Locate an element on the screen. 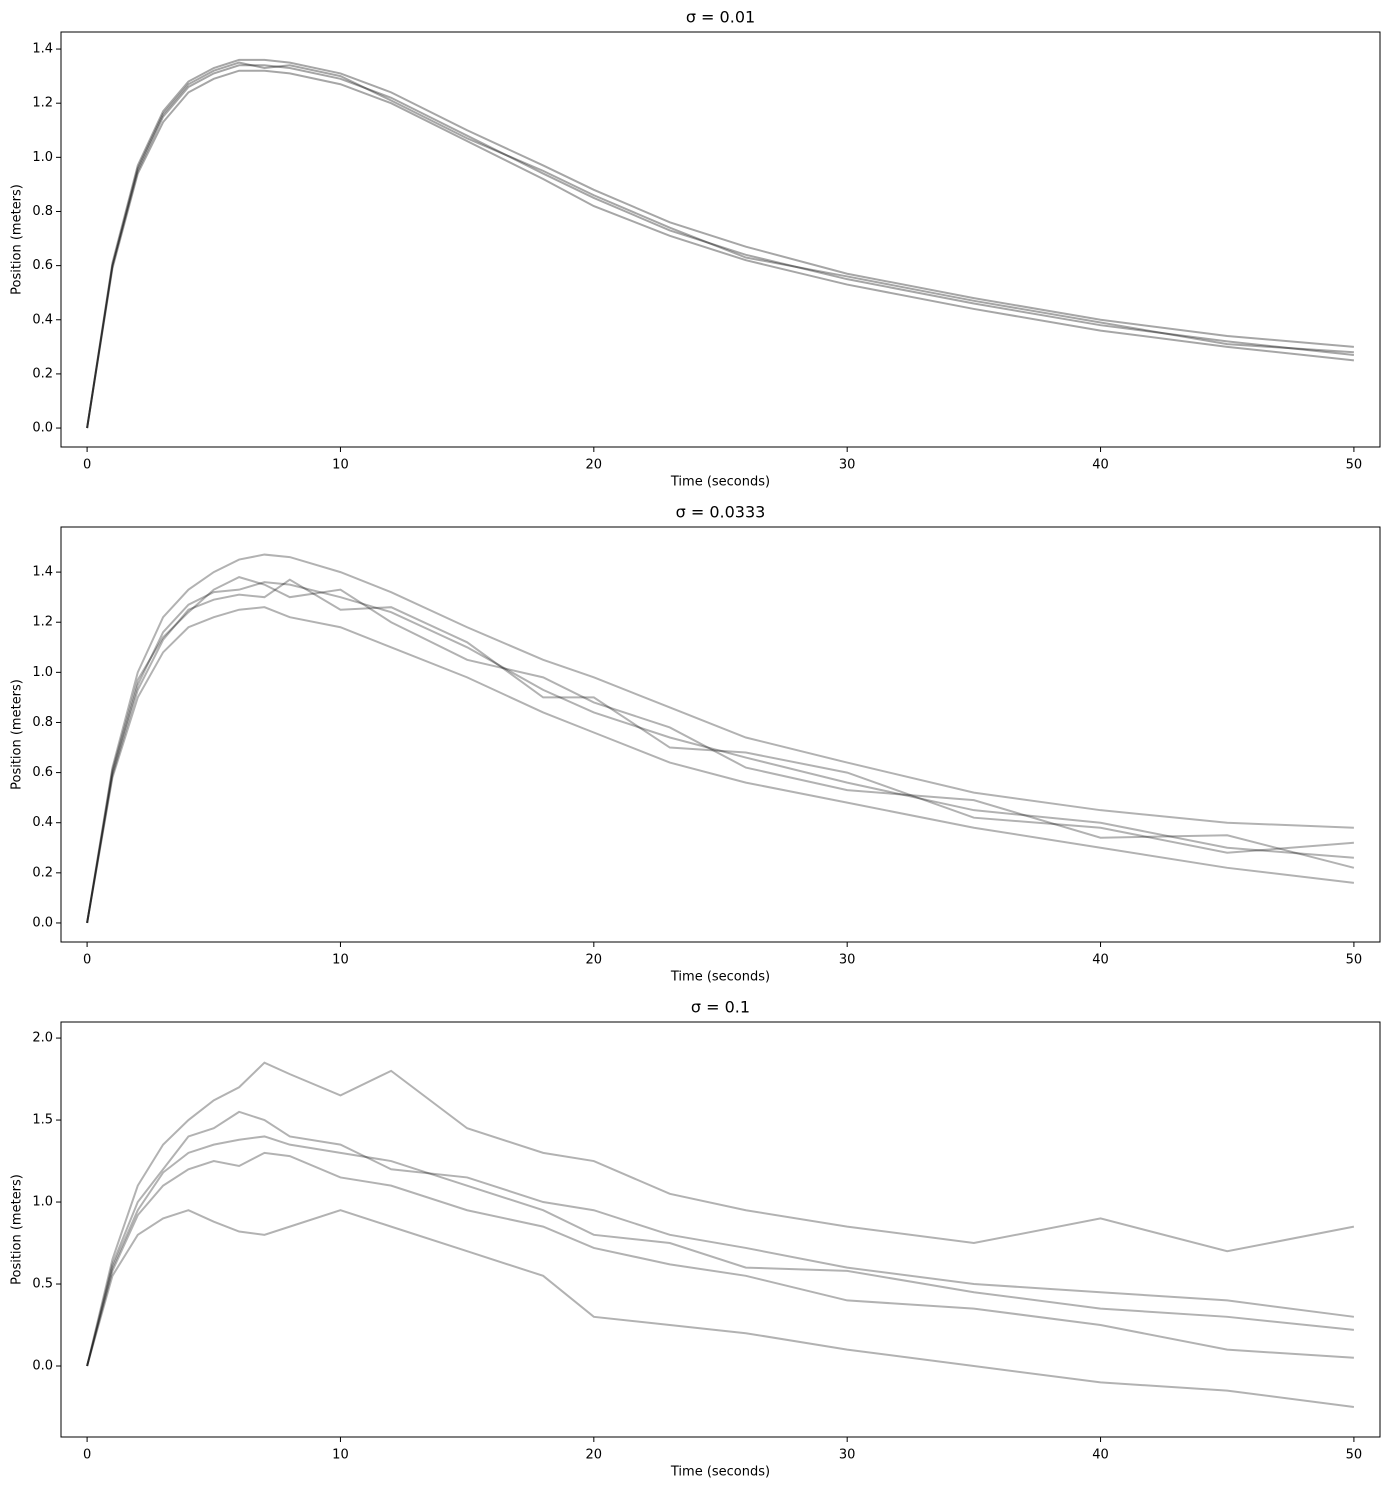  panel-title: σ = 0.1 is located at coordinates (720, 1007).